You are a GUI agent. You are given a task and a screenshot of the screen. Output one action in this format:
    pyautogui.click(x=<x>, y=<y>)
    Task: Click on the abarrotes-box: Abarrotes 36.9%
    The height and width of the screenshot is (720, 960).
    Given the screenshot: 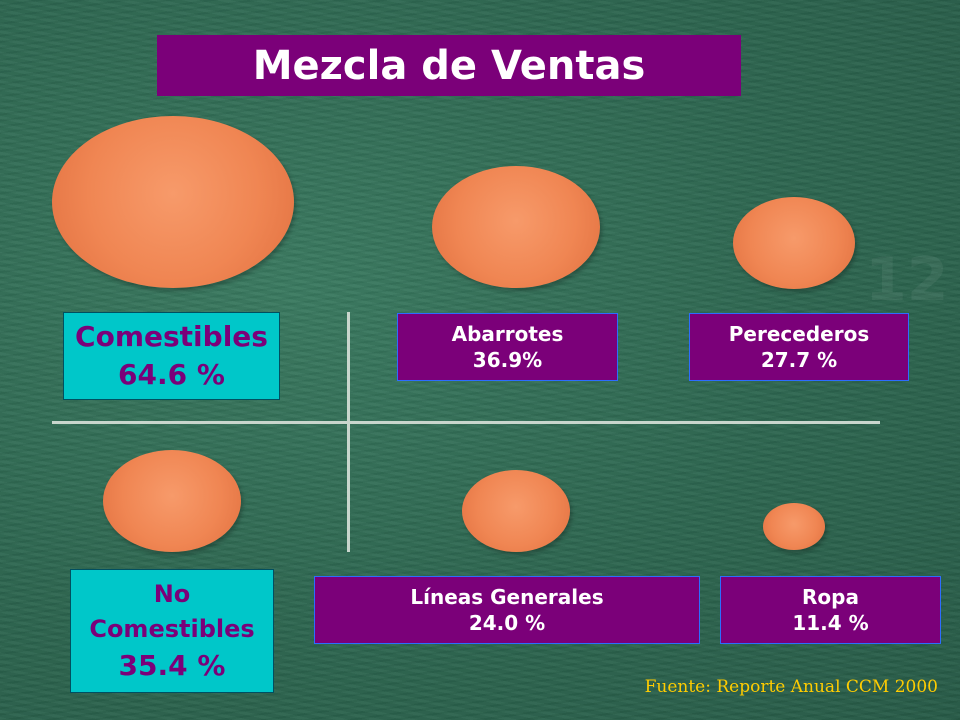 What is the action you would take?
    pyautogui.click(x=507, y=347)
    